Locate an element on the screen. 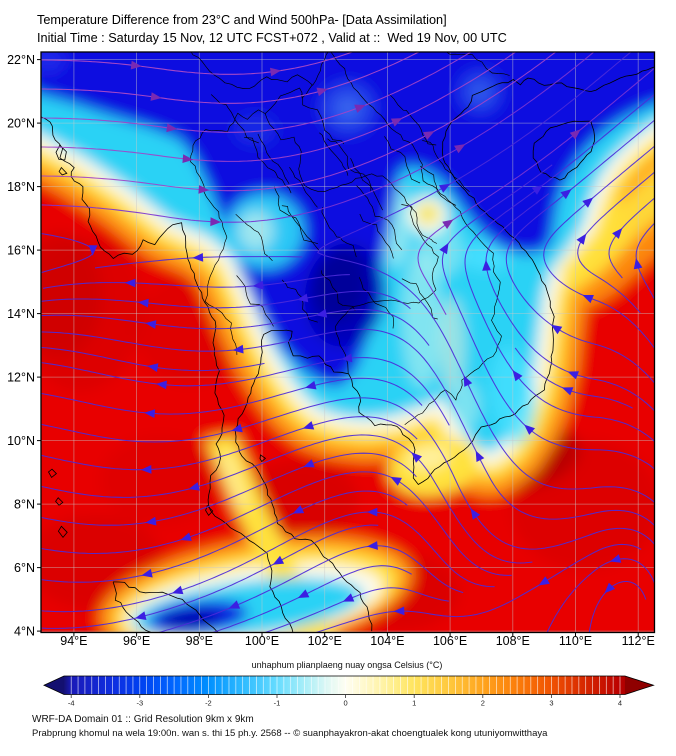  svg-text: 10°N is located at coordinates (21, 441).